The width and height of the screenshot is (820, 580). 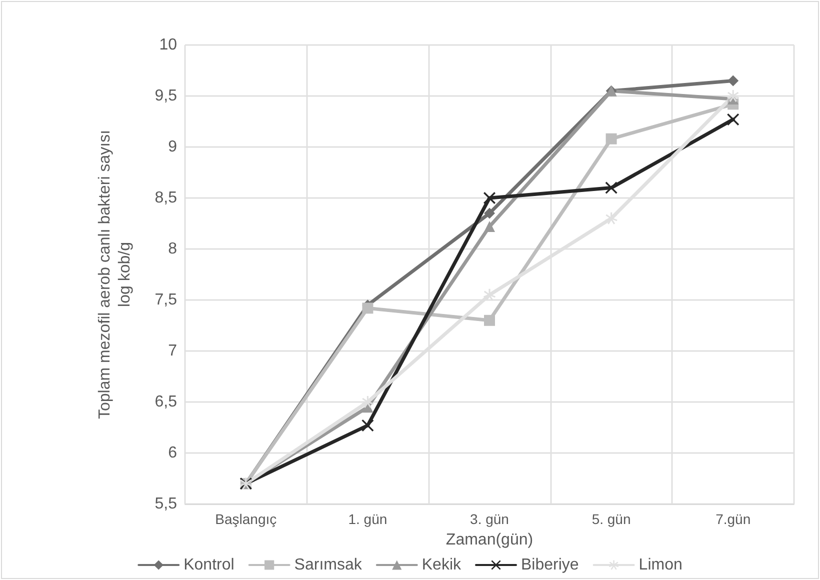 I want to click on legend-label: Kekik, so click(x=442, y=565).